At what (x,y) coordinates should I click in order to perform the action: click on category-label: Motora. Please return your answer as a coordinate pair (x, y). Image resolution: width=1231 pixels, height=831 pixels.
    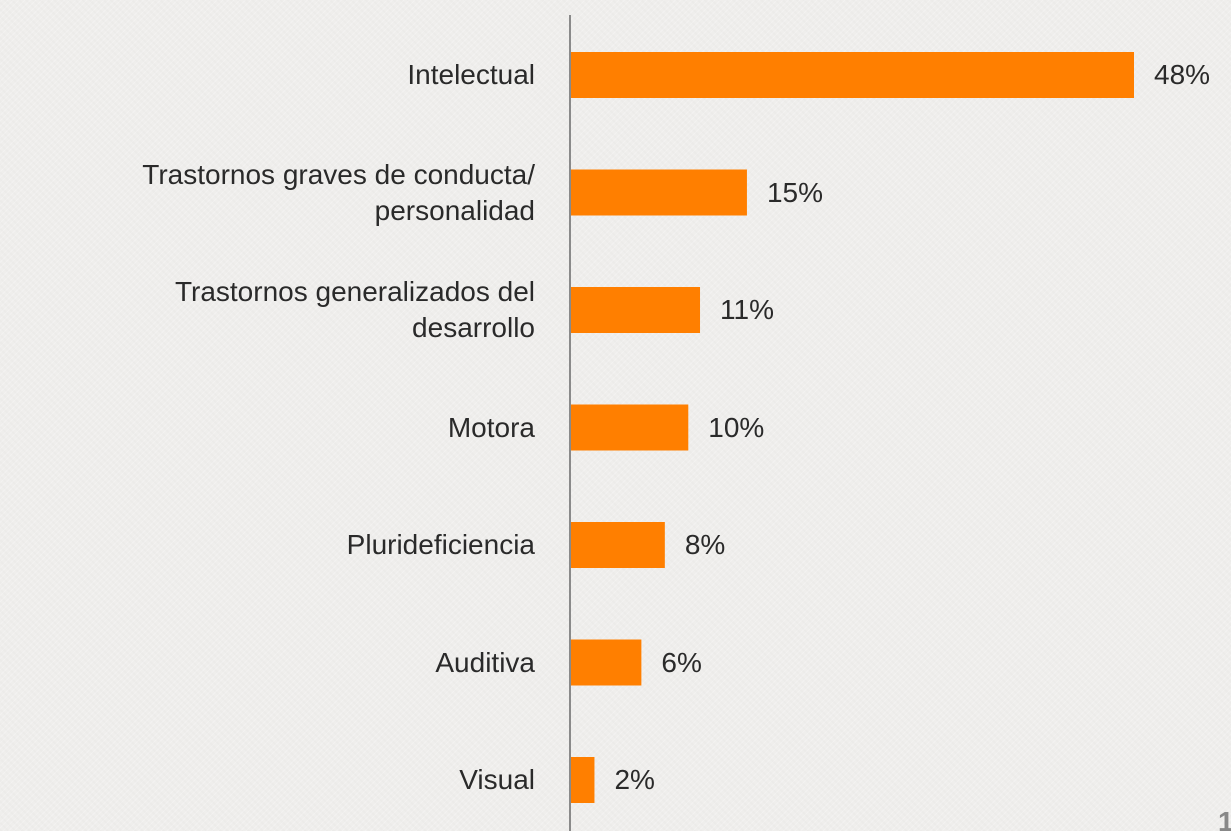
    Looking at the image, I should click on (491, 427).